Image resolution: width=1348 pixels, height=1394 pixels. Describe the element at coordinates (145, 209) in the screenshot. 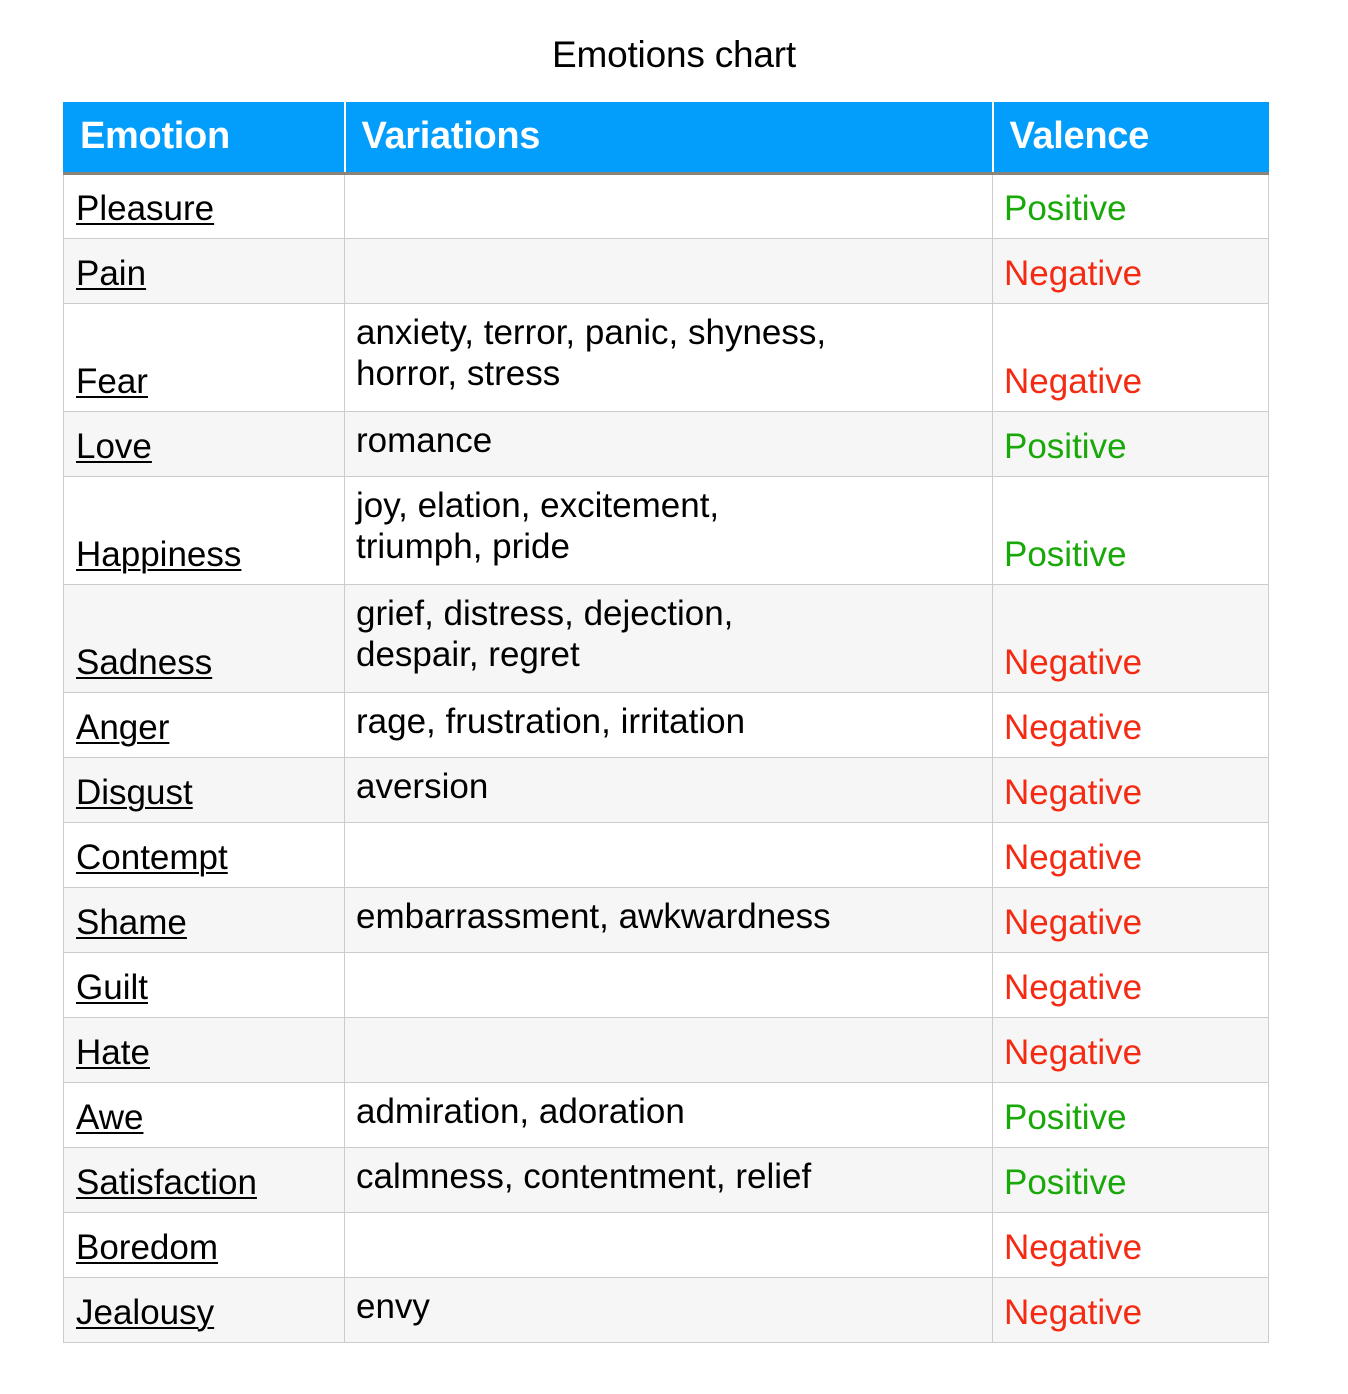

I see `emotion-link: Pleasure` at that location.